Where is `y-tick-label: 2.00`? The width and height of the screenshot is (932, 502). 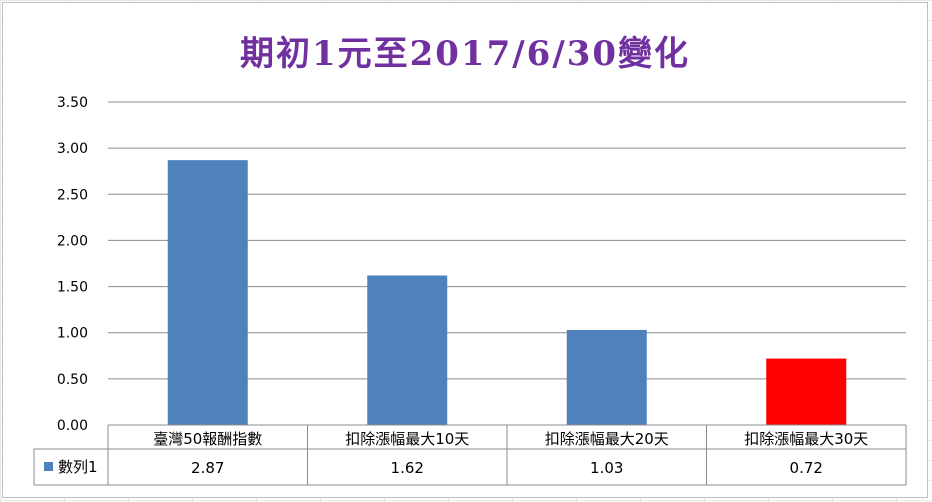
y-tick-label: 2.00 is located at coordinates (72, 241).